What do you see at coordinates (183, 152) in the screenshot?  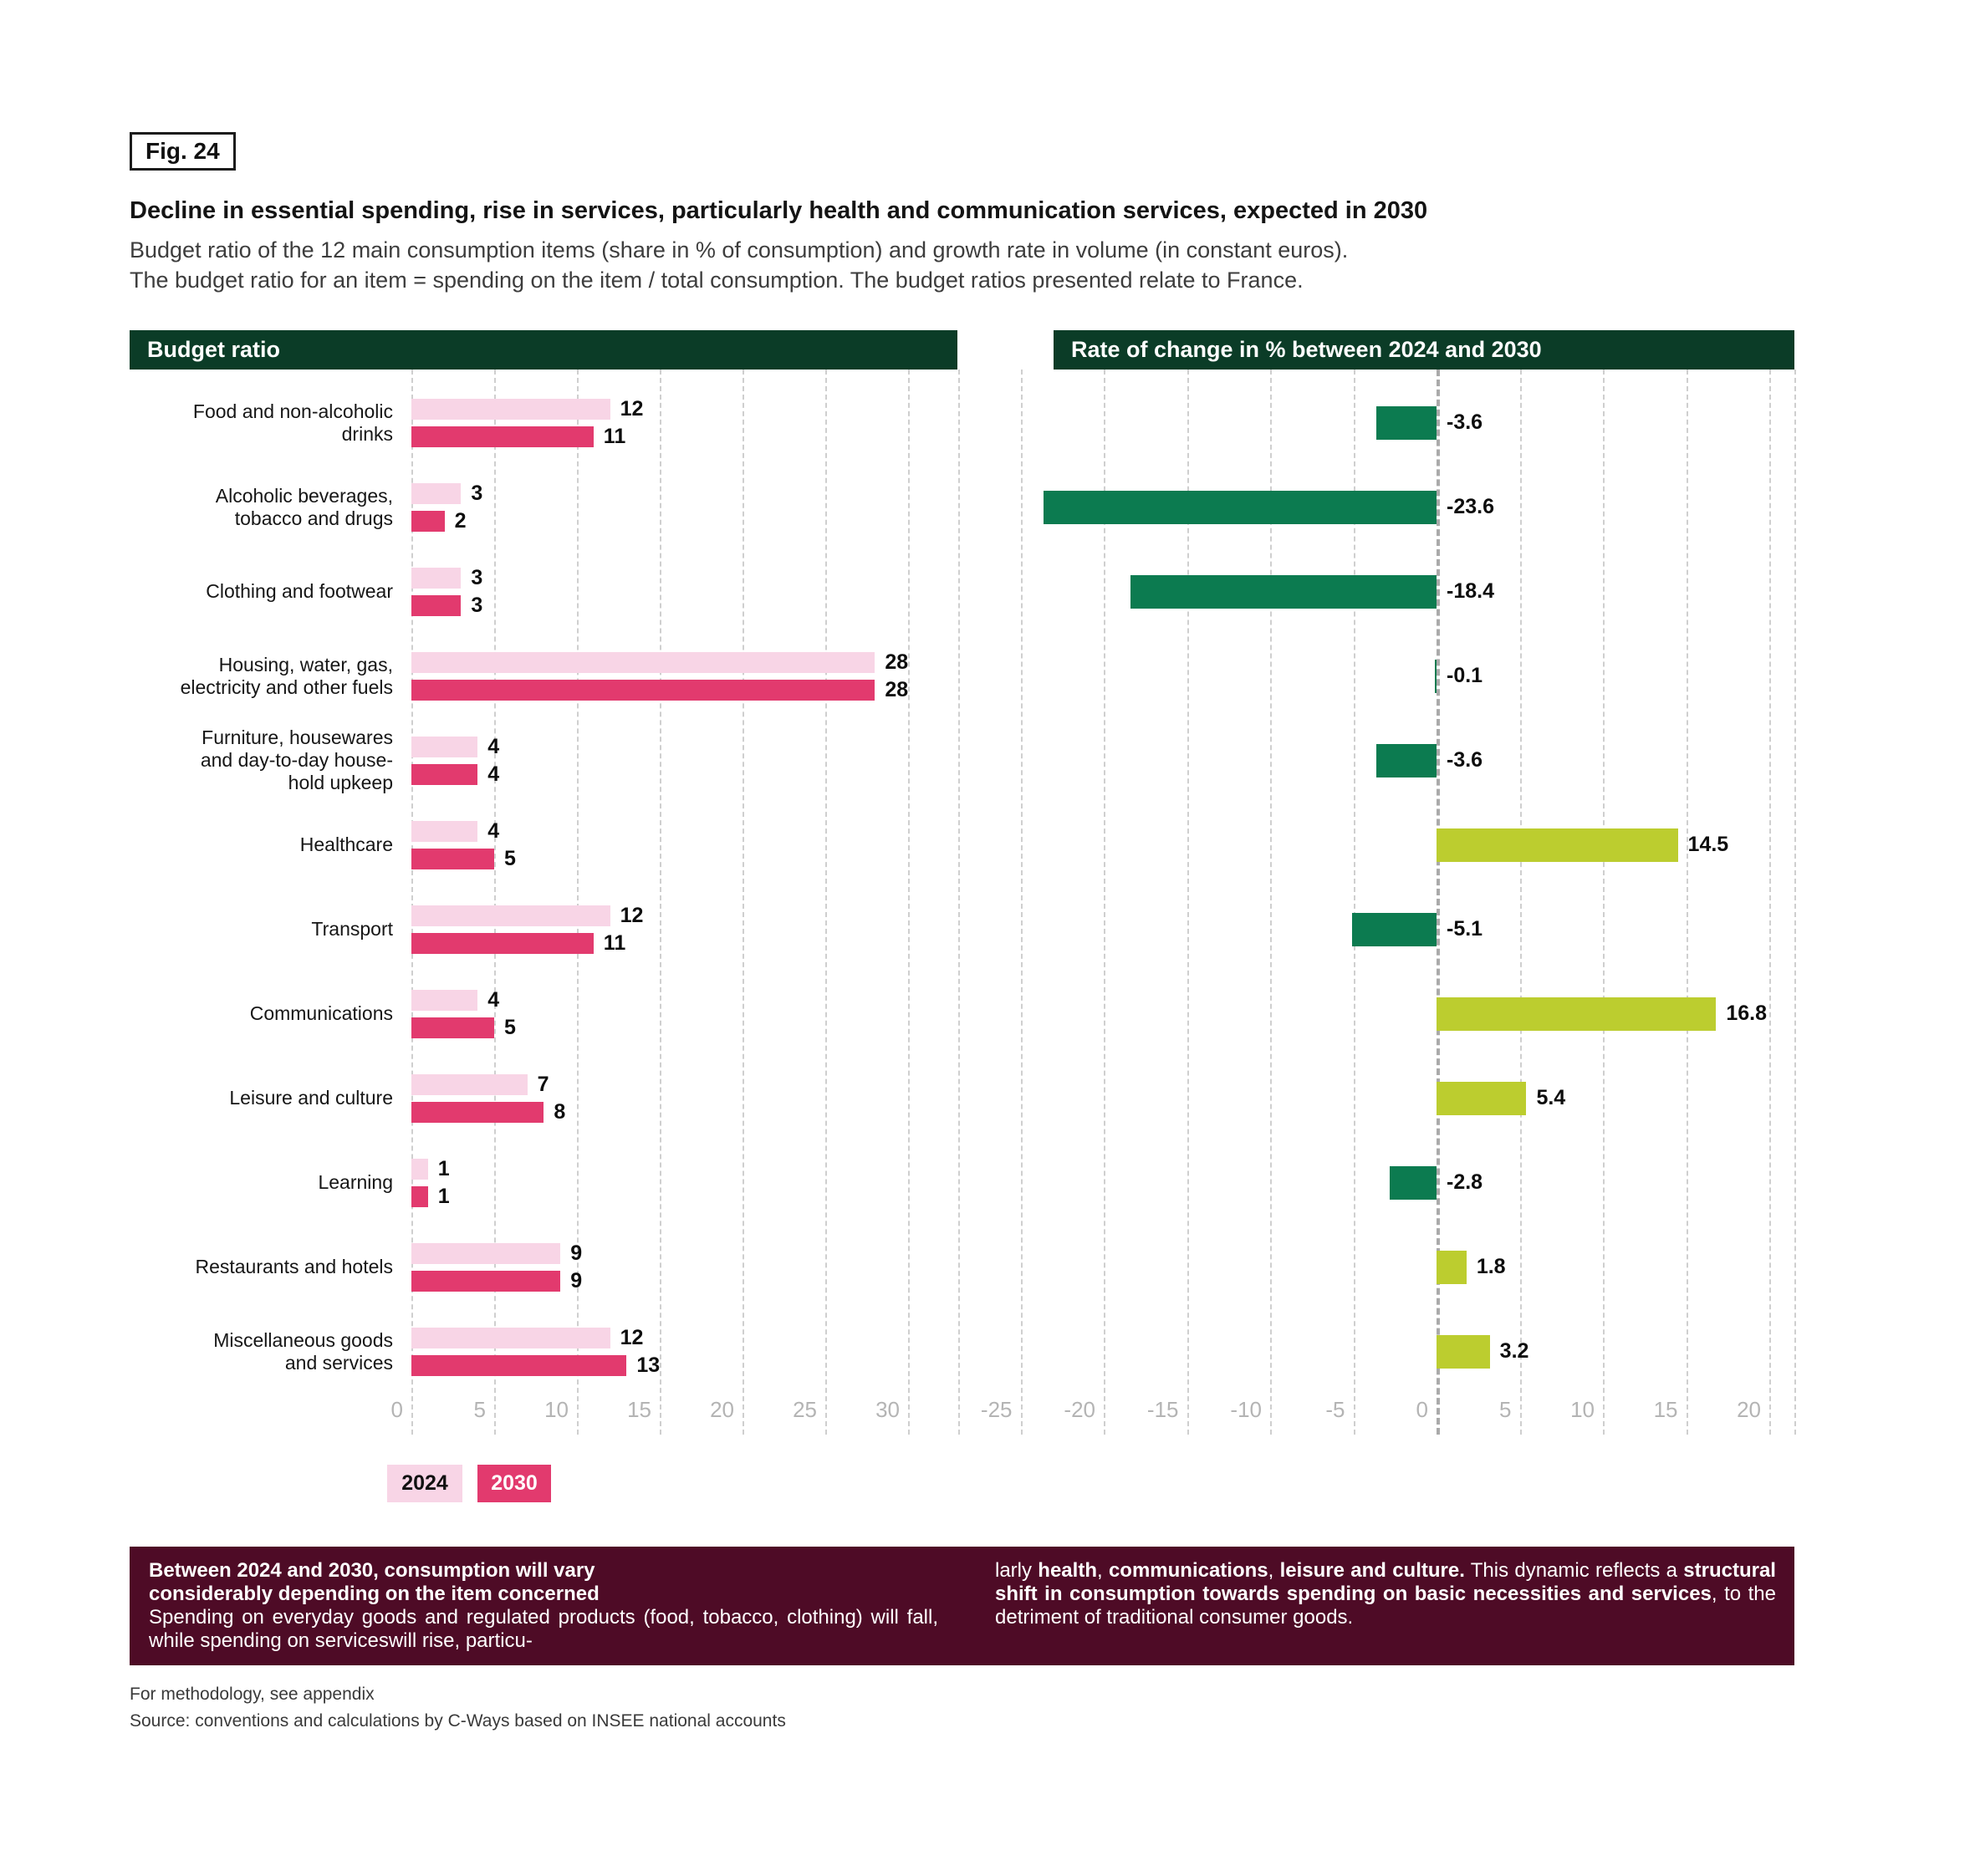 I see `figure-badge: Fig. 24` at bounding box center [183, 152].